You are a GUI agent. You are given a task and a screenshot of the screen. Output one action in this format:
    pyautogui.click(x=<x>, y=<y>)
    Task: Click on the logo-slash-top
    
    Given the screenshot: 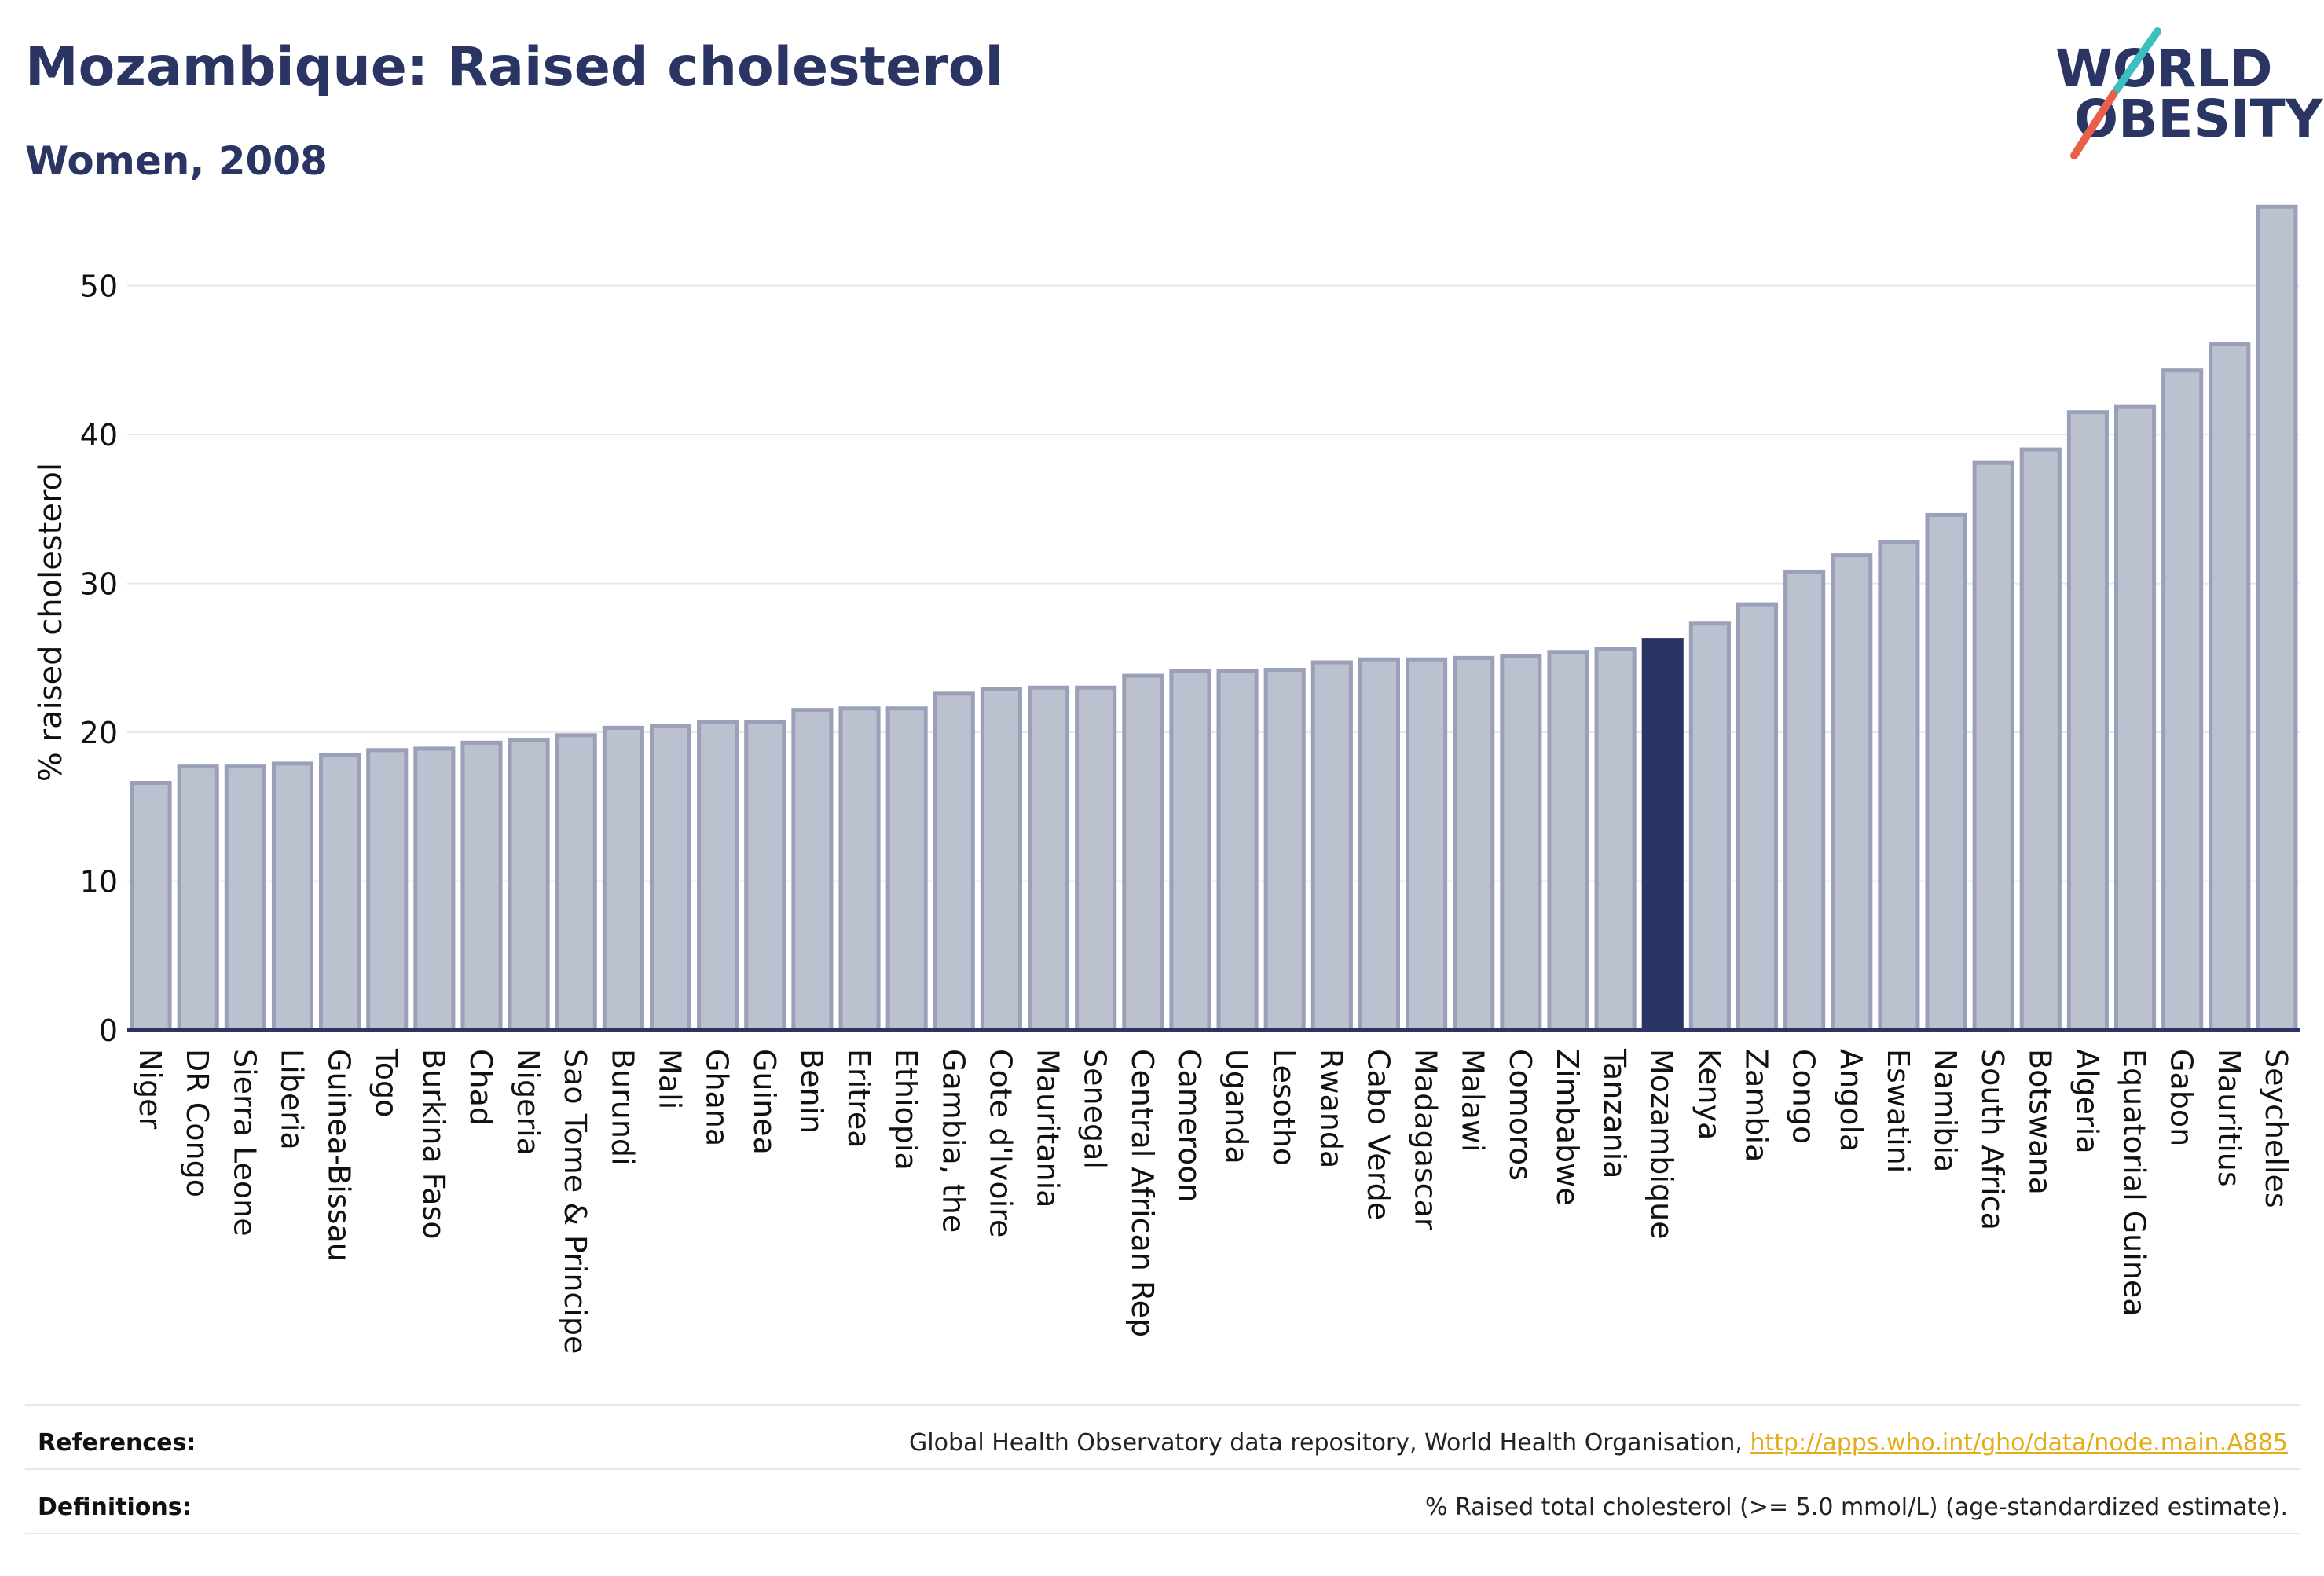 What is the action you would take?
    pyautogui.click(x=2135, y=62)
    